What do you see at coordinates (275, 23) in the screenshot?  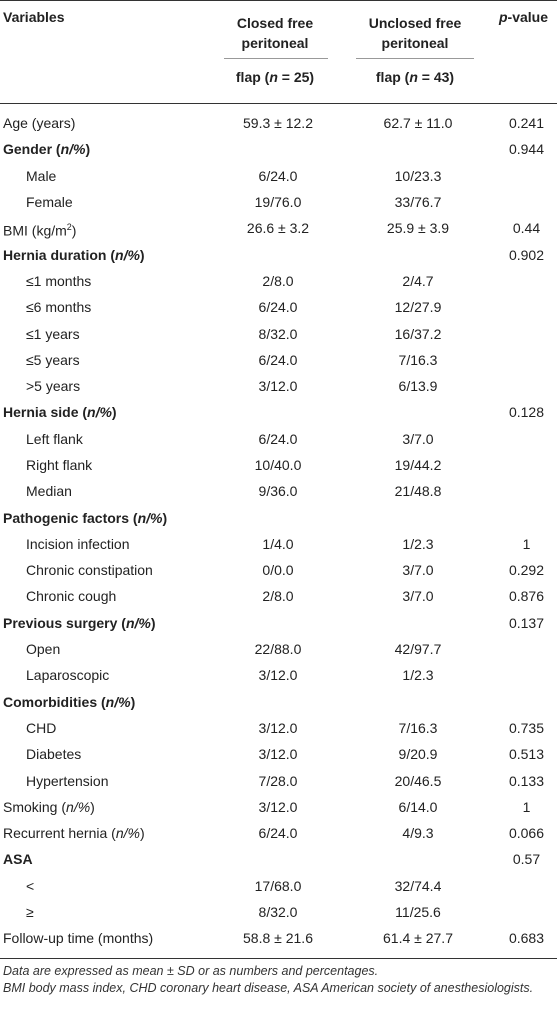 I see `header-closed-line1: Closed free` at bounding box center [275, 23].